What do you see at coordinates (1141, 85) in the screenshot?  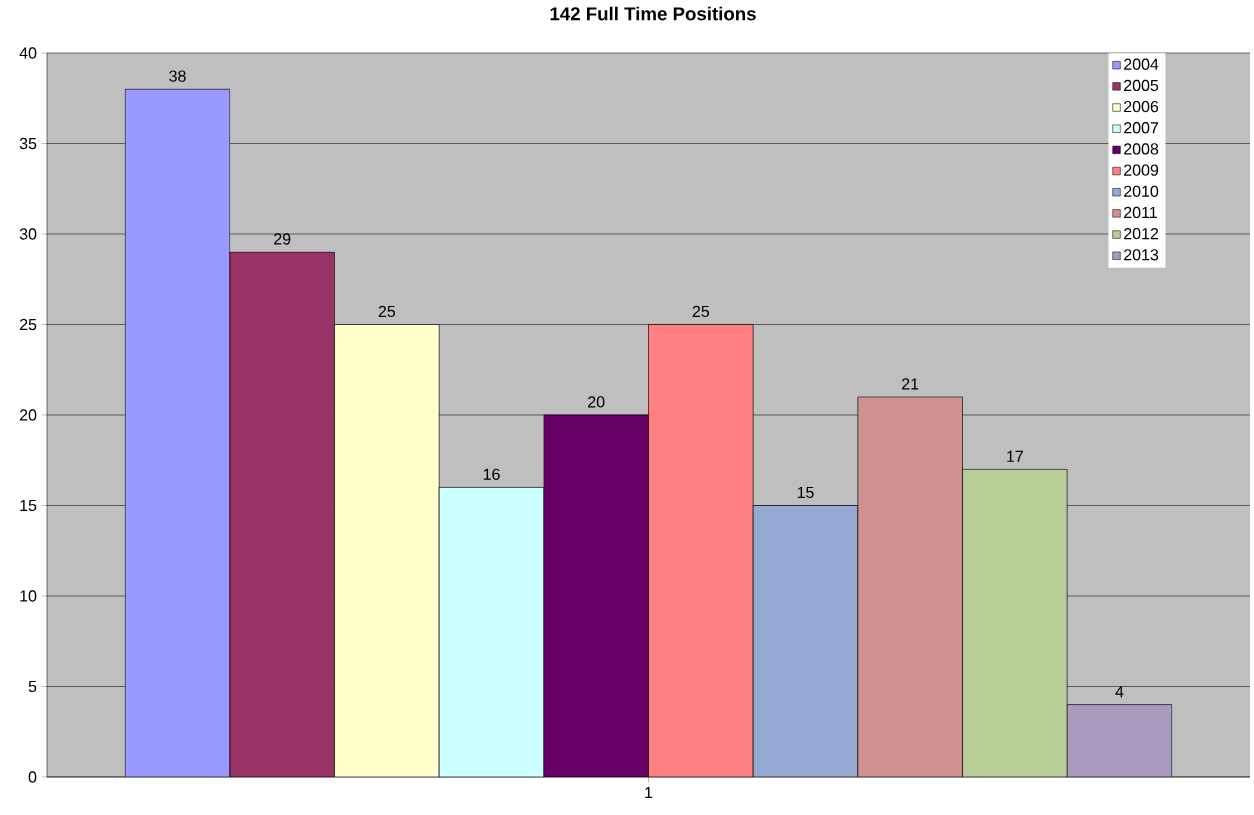 I see `legend-label: 2005` at bounding box center [1141, 85].